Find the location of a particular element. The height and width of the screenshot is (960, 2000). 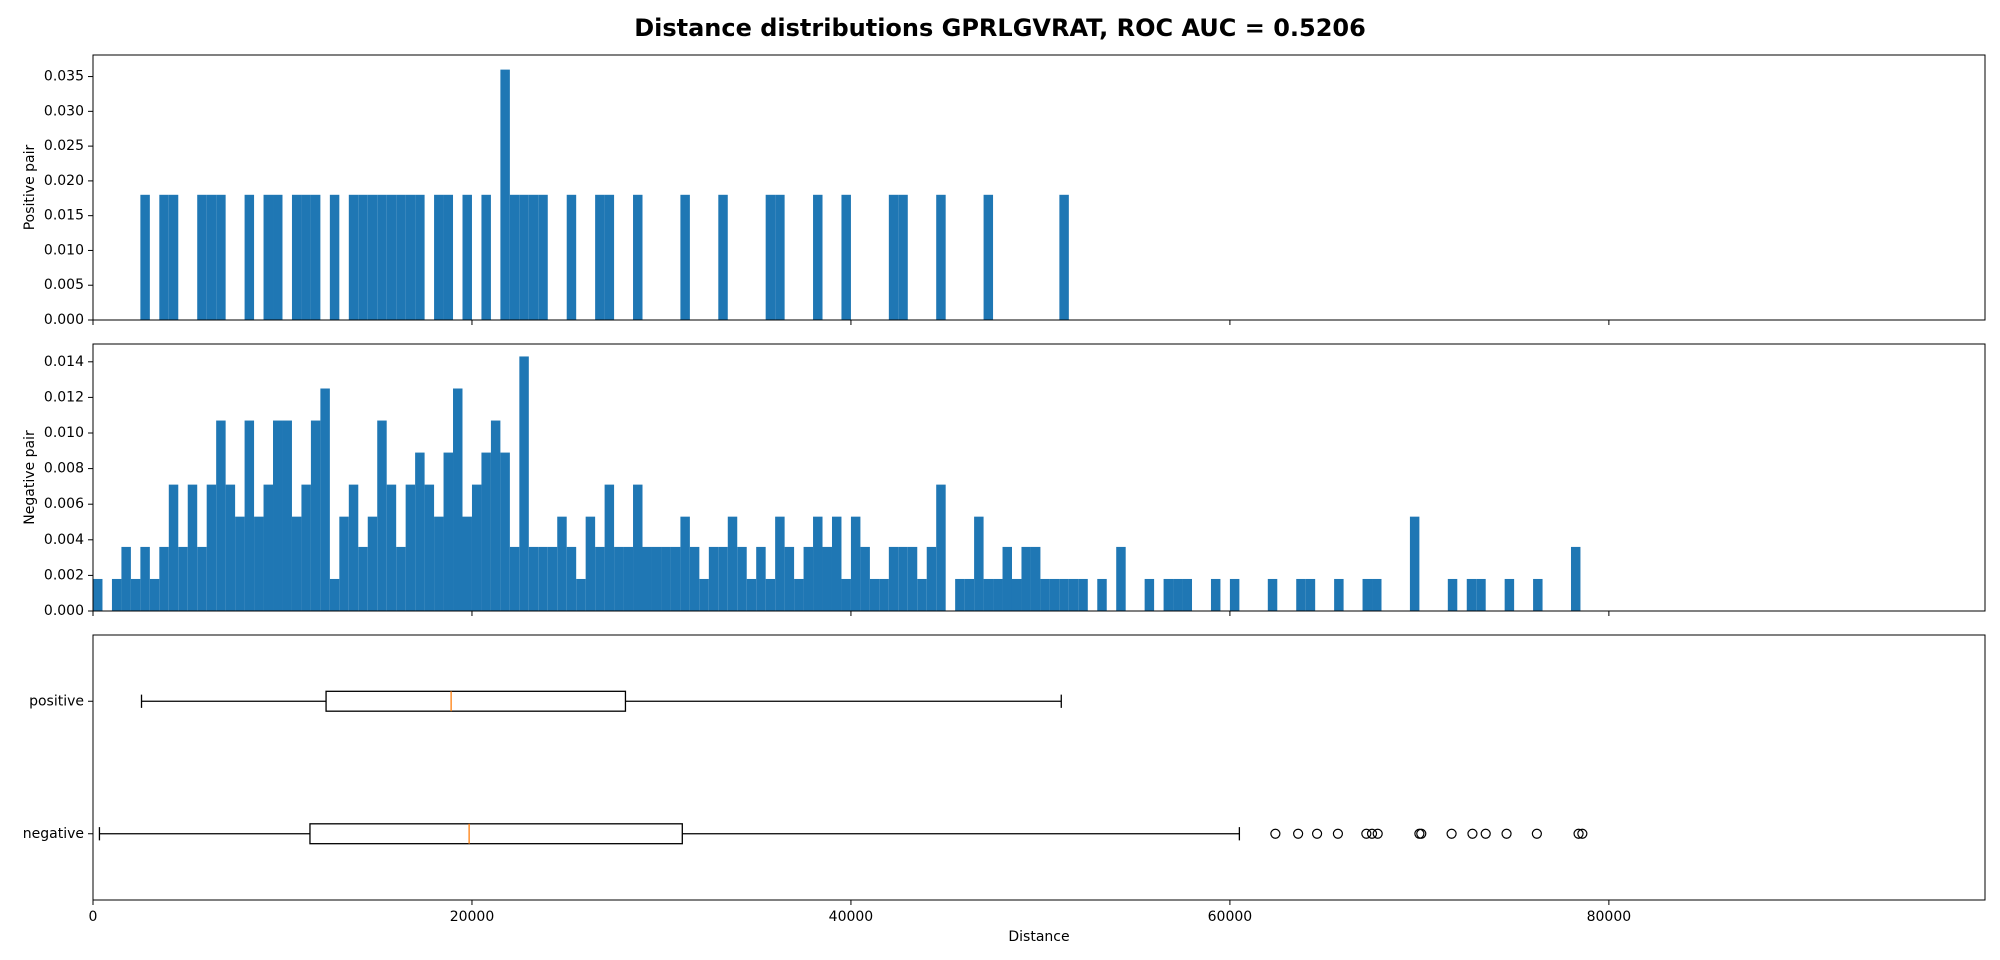

y-tick-label: 0.020 is located at coordinates (64, 181).